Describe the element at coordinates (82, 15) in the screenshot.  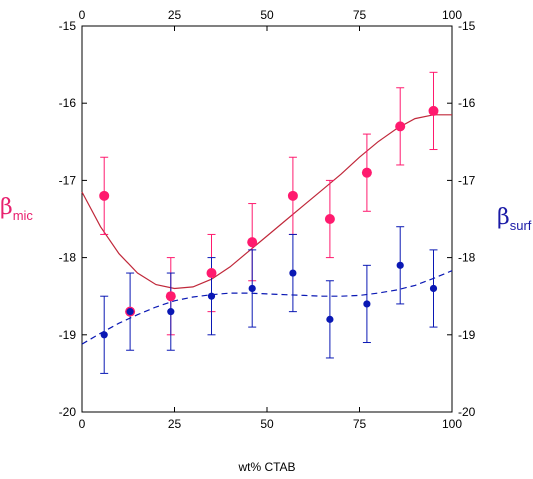
I see `x-tick-label-top: 0` at that location.